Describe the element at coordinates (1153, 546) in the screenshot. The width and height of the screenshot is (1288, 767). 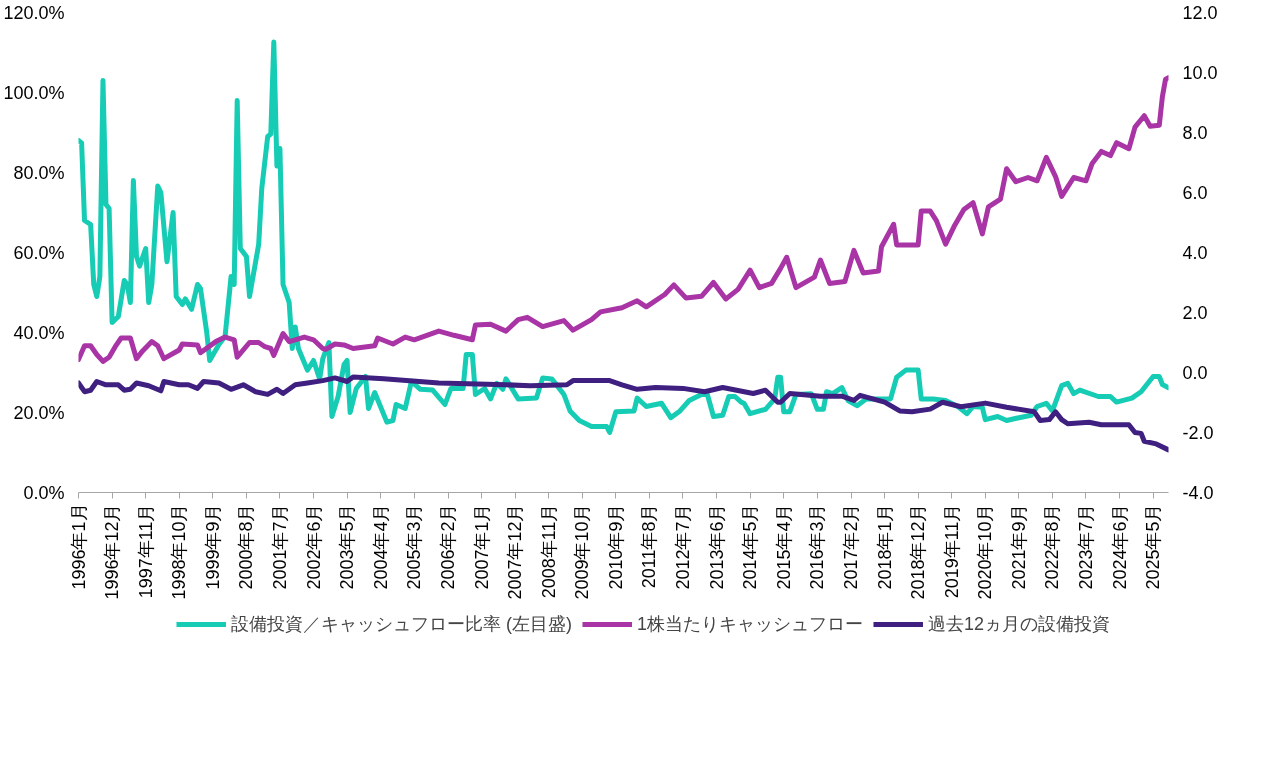
I see `x-tick-label: 2025年5月` at that location.